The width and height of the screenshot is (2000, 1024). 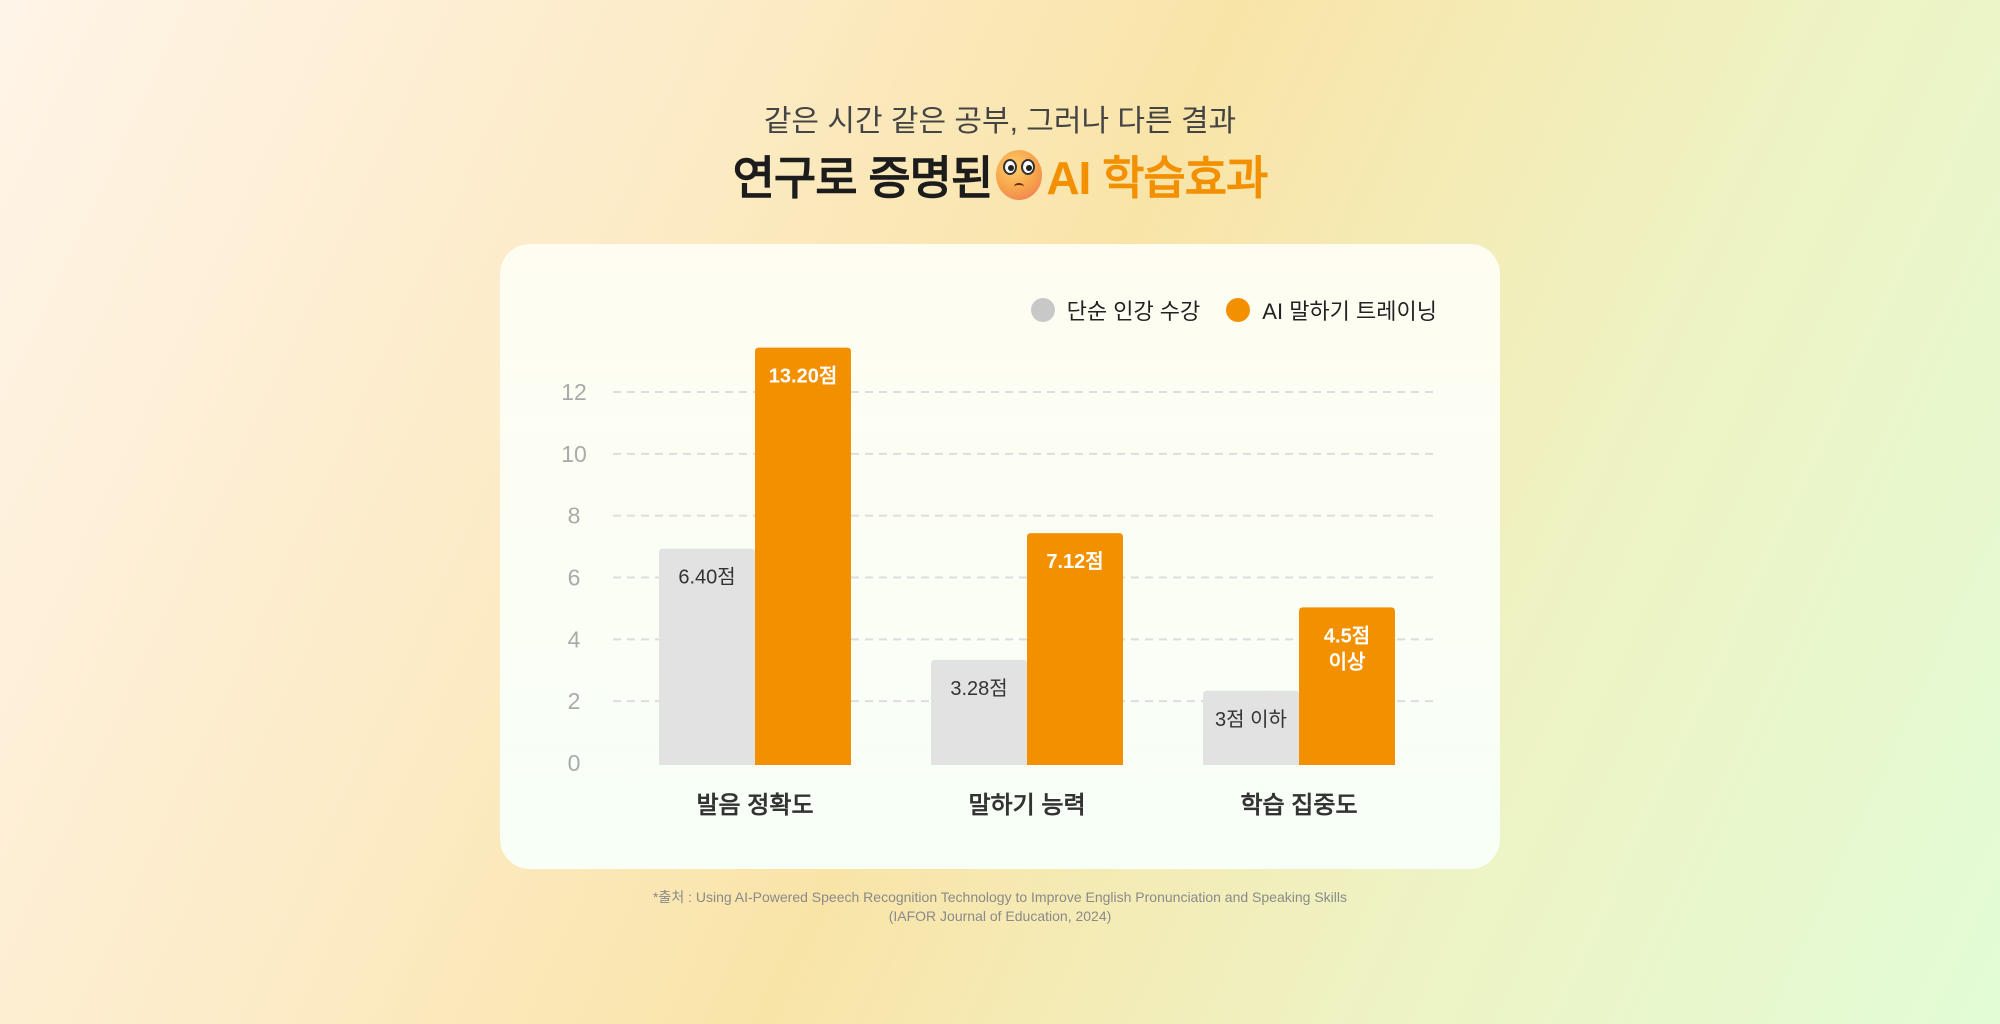 What do you see at coordinates (1133, 311) in the screenshot?
I see `legend-label: 단순 인강 수강` at bounding box center [1133, 311].